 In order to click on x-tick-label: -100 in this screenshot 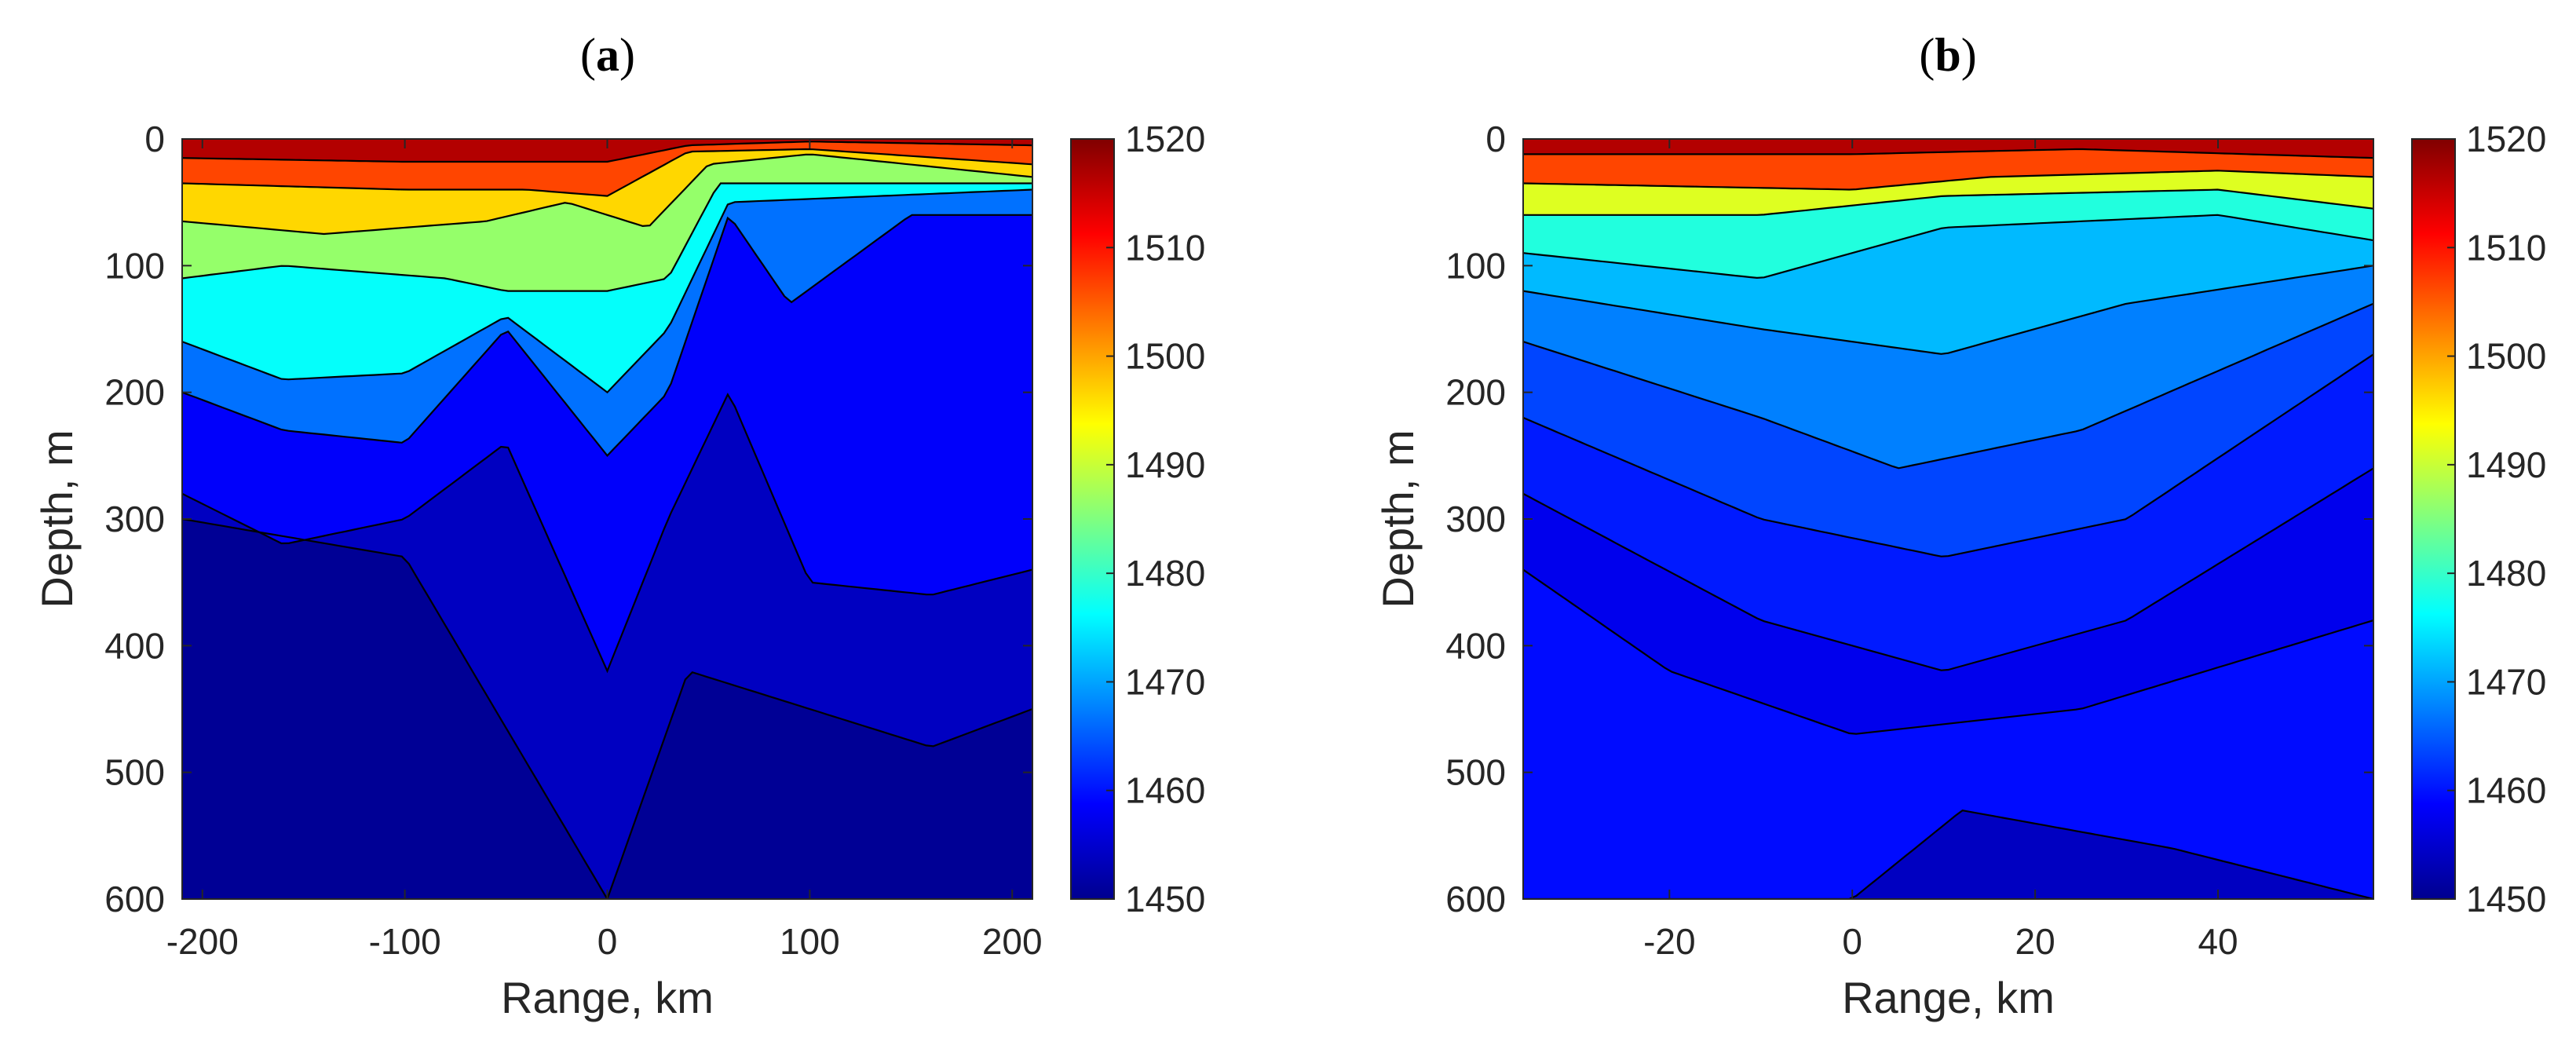, I will do `click(405, 941)`.